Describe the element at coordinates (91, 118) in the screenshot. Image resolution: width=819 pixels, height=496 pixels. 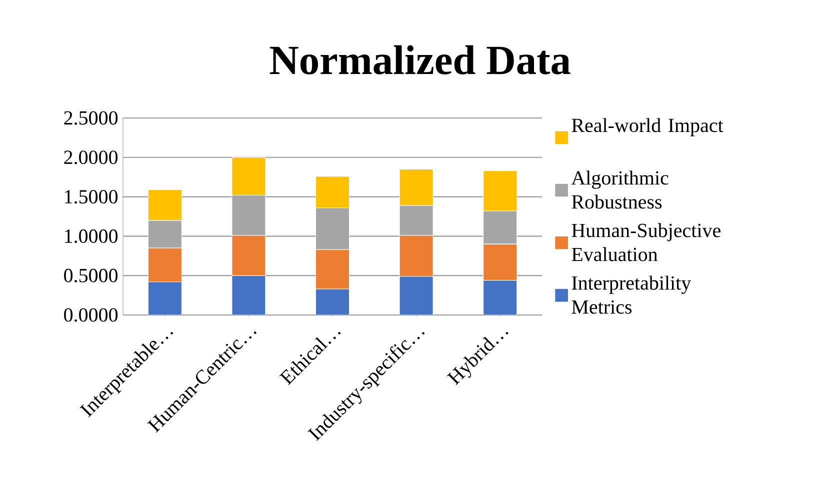
I see `y-tick-label: 2.5000` at that location.